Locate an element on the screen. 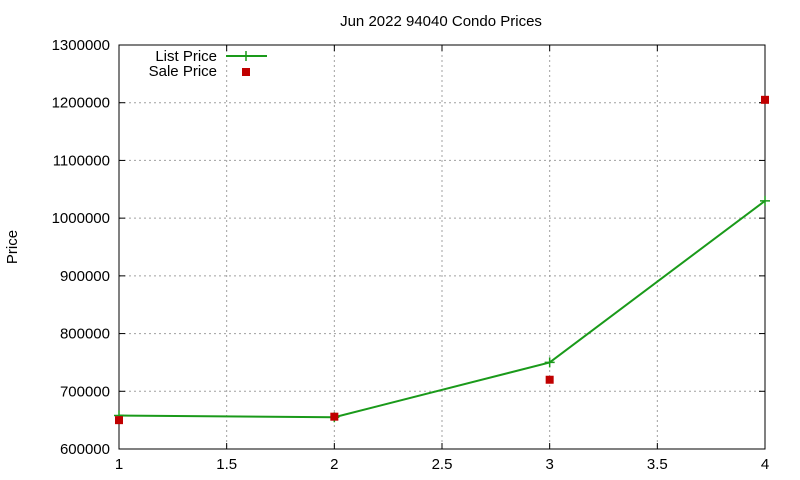 Image resolution: width=800 pixels, height=480 pixels. y-tick-label: 1300000 is located at coordinates (81, 45).